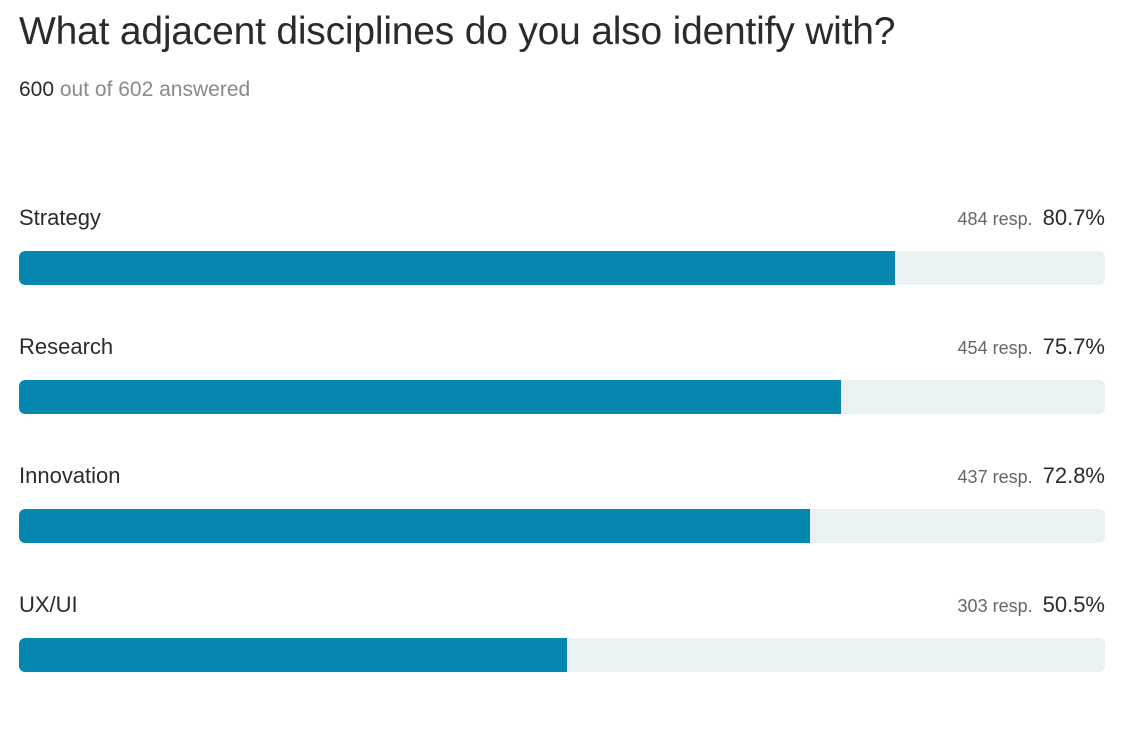 This screenshot has width=1126, height=732. What do you see at coordinates (66, 346) in the screenshot?
I see `bar-category-label: Research` at bounding box center [66, 346].